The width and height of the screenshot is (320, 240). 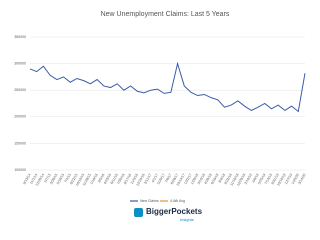 What do you see at coordinates (165, 14) in the screenshot?
I see `chart-title: New Unemployment Claims: Last 5 Years` at bounding box center [165, 14].